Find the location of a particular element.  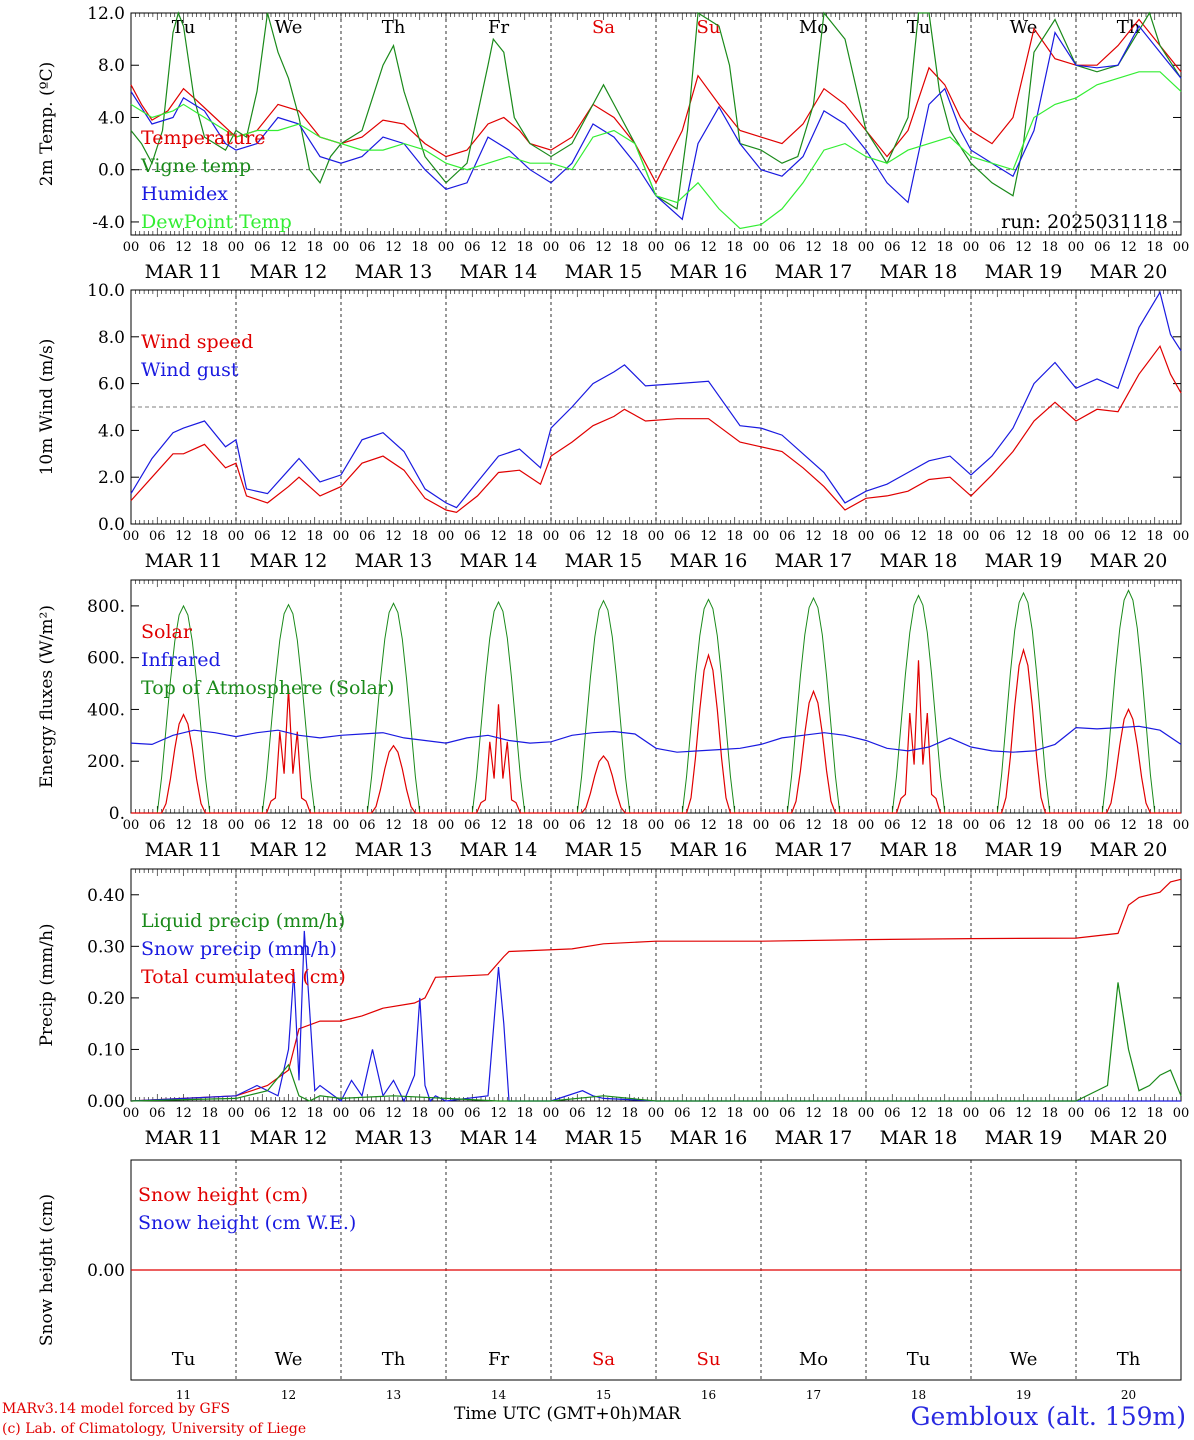

y-tick-label: 600. is located at coordinates (106, 659).